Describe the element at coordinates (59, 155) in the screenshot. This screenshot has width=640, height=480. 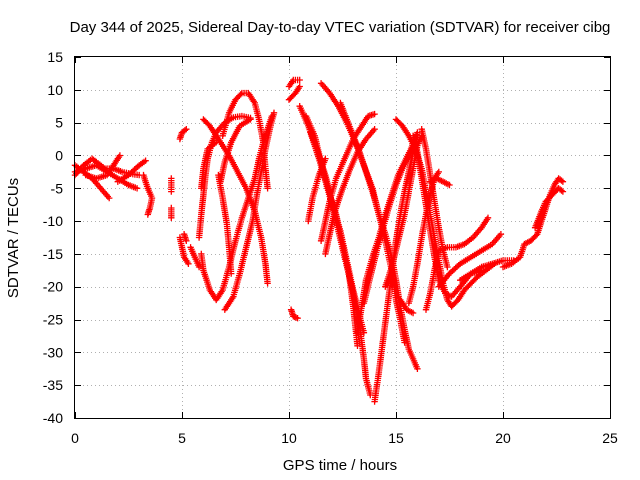
I see `y-tick-label: 0` at that location.